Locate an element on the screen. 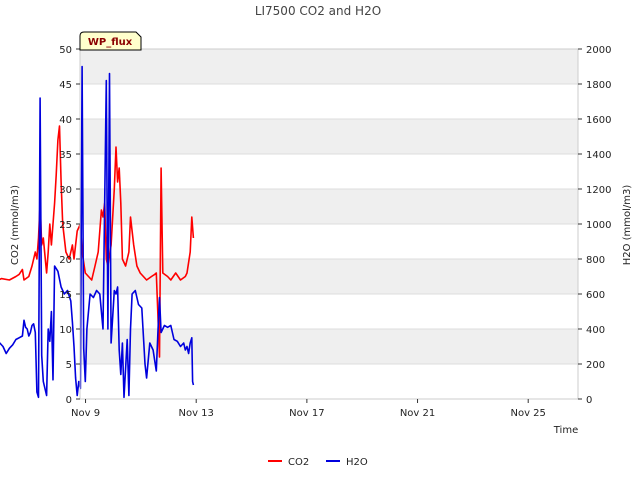  tick-label-x-2: Nov 17 is located at coordinates (306, 413).